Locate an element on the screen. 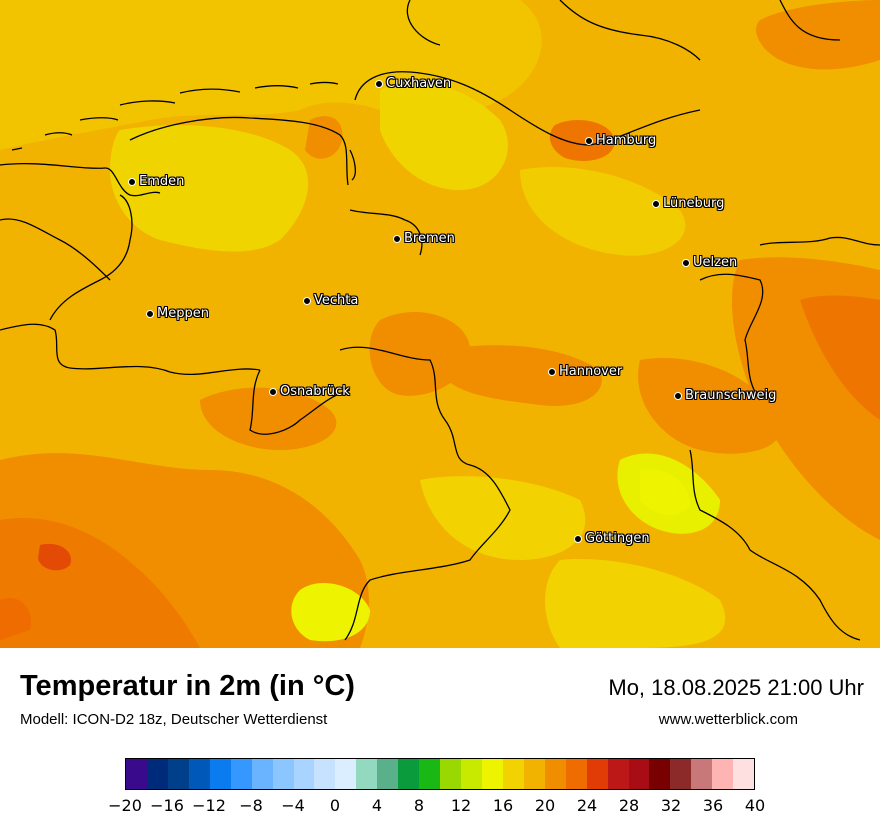 This screenshot has height=830, width=880. colorbar-tick-label: 20 is located at coordinates (545, 805).